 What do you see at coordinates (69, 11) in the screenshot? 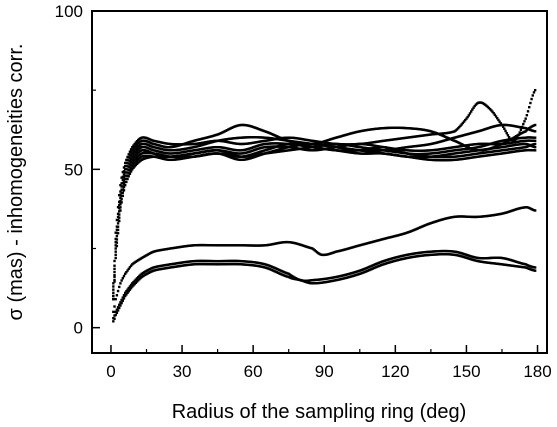
I see `y-tick-label: 100` at bounding box center [69, 11].